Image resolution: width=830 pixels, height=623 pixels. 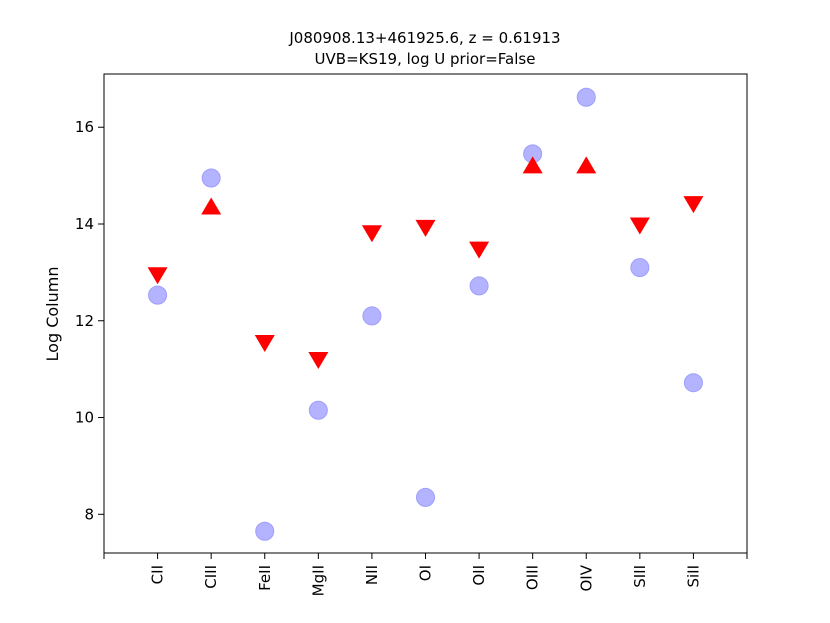 I want to click on x-tick-label: FeII, so click(x=265, y=578).